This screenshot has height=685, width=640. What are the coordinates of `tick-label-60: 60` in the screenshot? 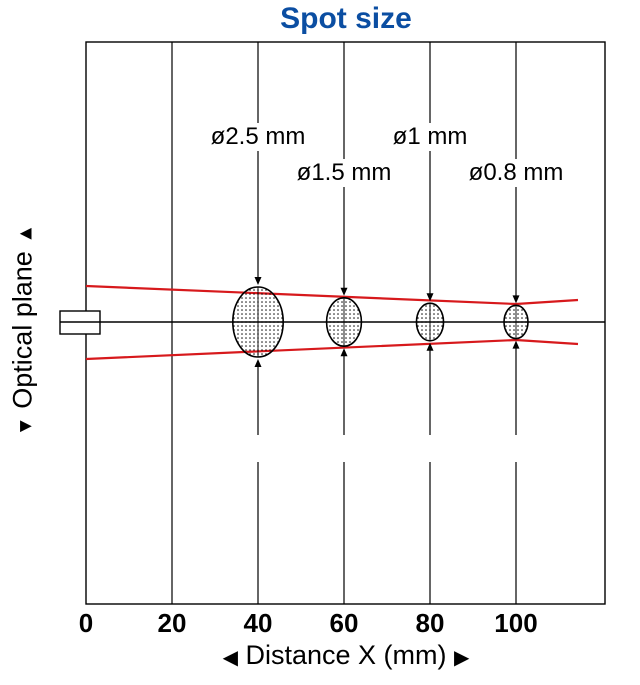 It's located at (344, 623).